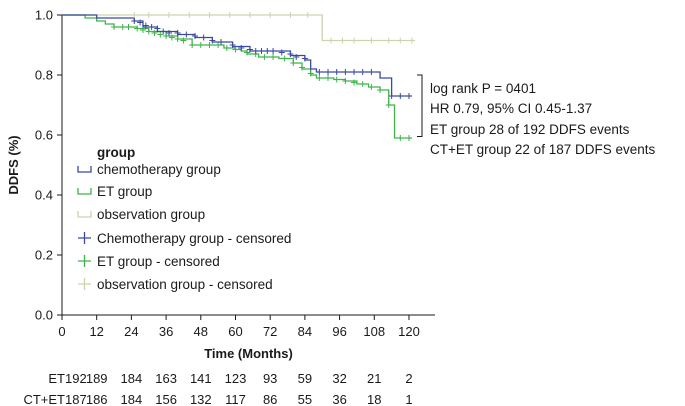 The height and width of the screenshot is (406, 685). Describe the element at coordinates (44, 75) in the screenshot. I see `y-tick-label: 0.8` at that location.